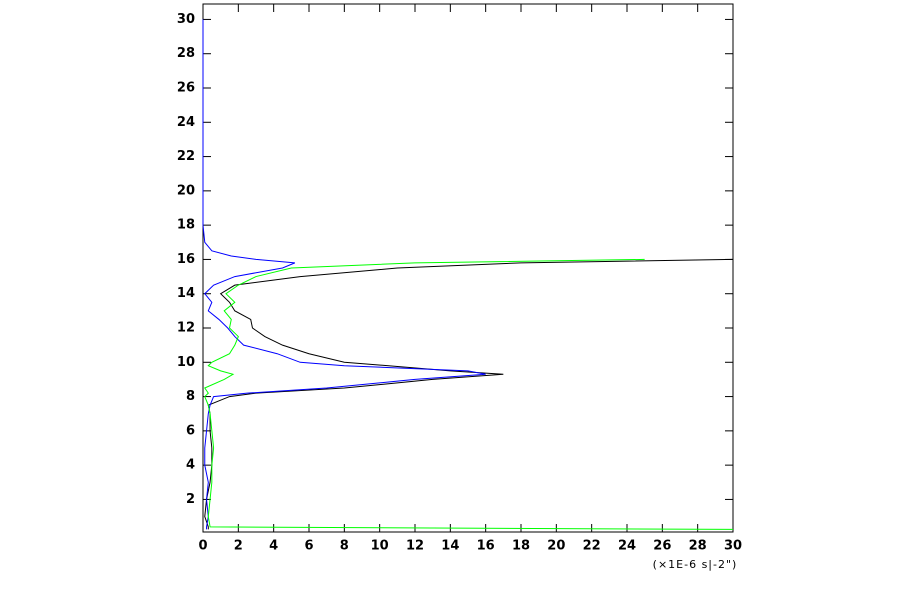  Describe the element at coordinates (186, 156) in the screenshot. I see `y-tick-label: 22` at that location.